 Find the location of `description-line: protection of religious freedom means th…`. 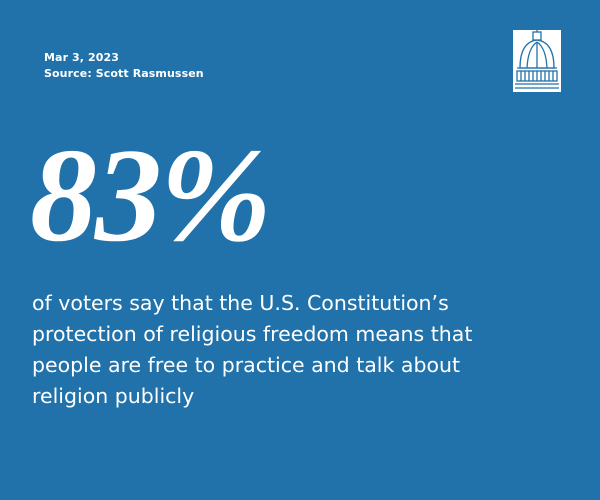

description-line: protection of religious freedom means th… is located at coordinates (252, 334).